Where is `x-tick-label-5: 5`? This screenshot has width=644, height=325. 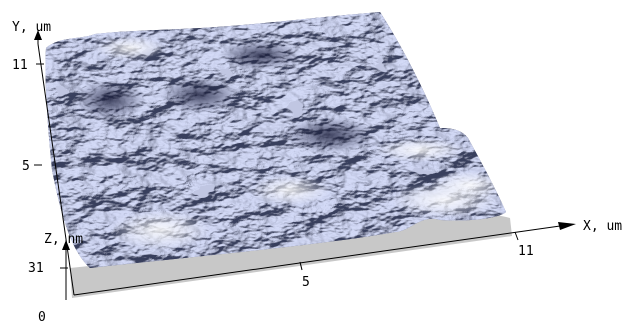 x-tick-label-5: 5 is located at coordinates (306, 282).